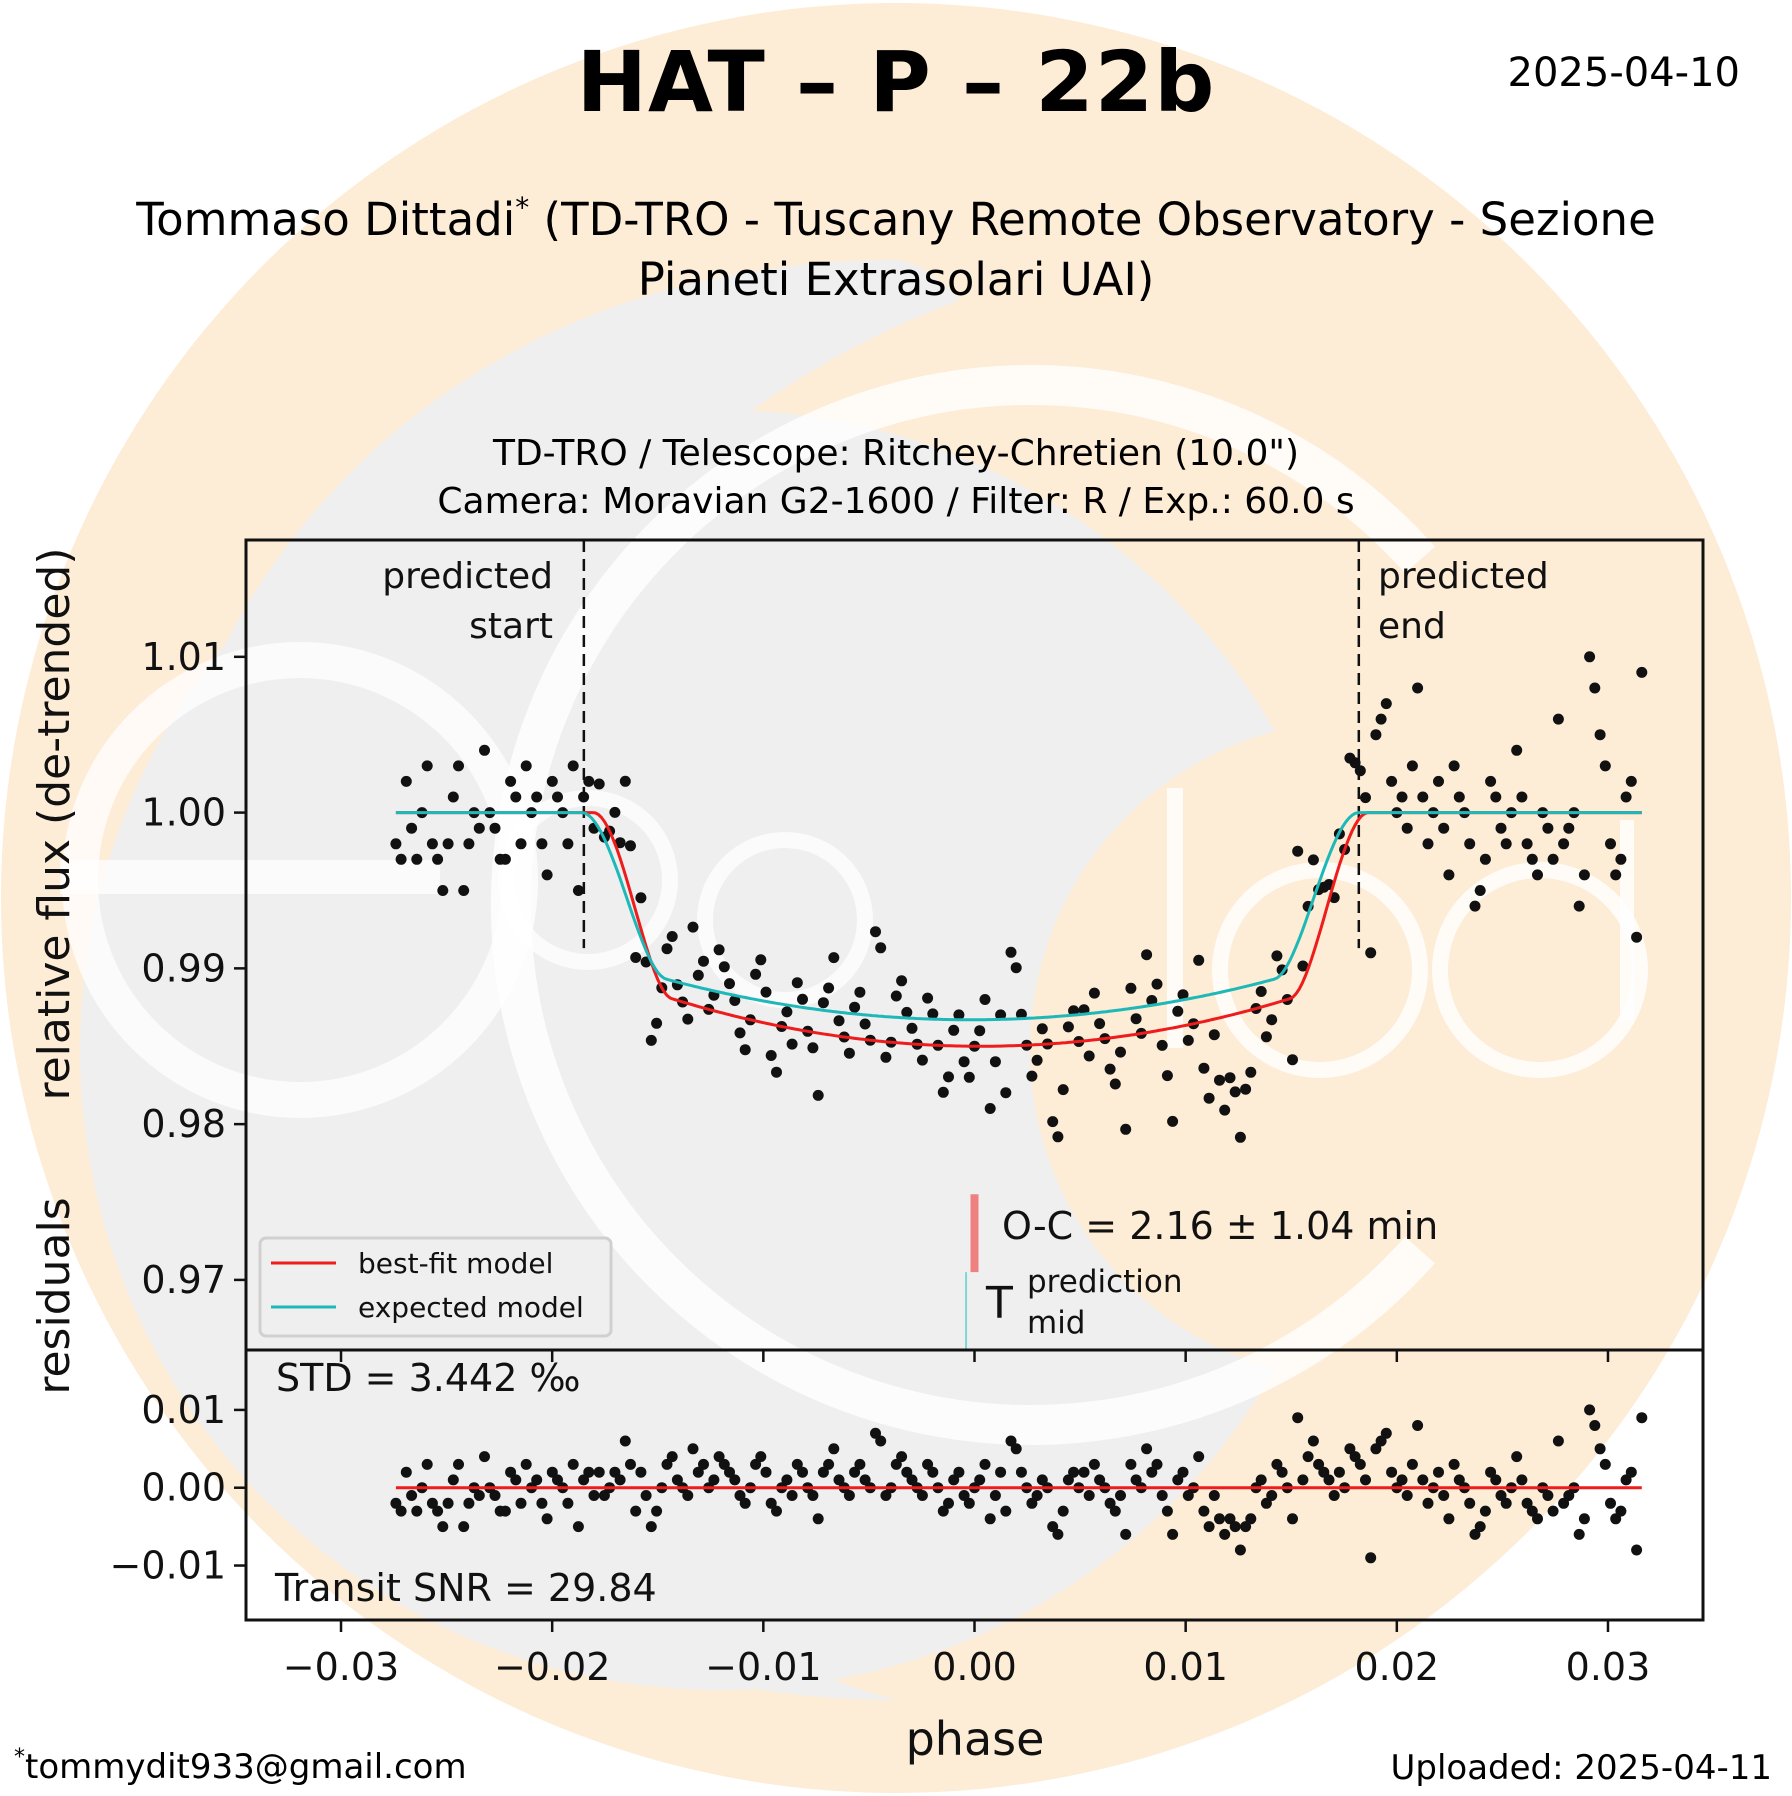 This screenshot has height=1796, width=1792. I want to click on affiliation-line2: Pianeti Extrasolari UAI), so click(896, 279).